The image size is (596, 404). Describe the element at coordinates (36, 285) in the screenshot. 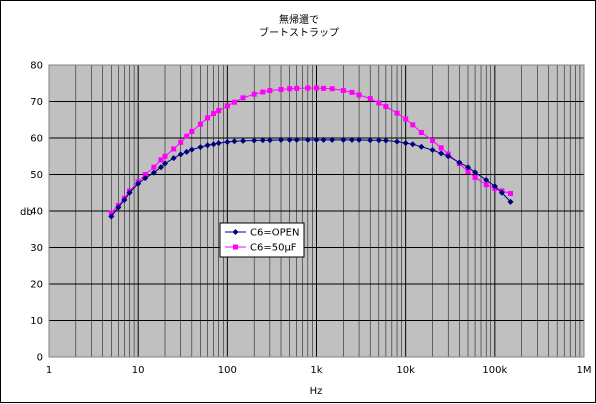

I see `y-tick-label: 20` at that location.